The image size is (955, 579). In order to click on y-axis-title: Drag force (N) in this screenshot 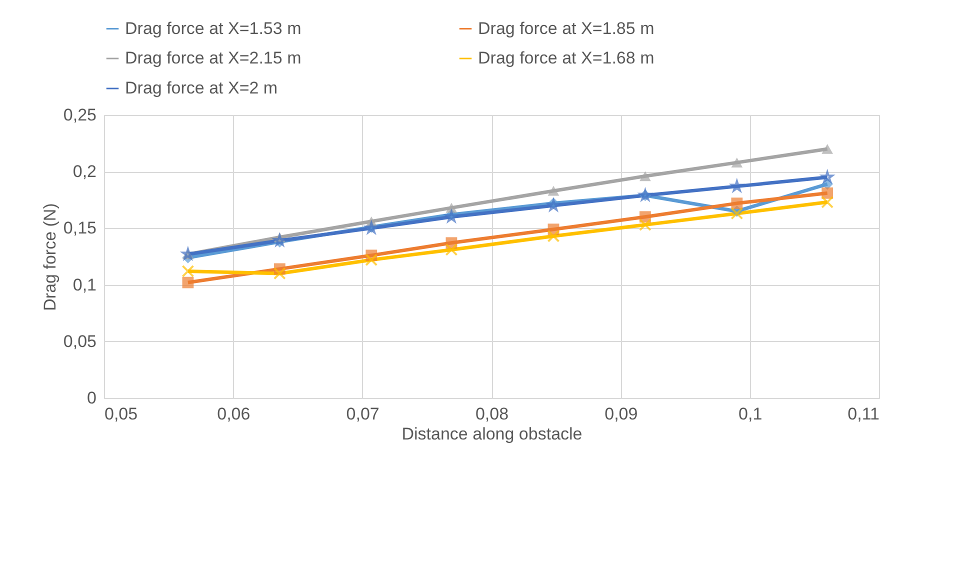, I will do `click(50, 257)`.